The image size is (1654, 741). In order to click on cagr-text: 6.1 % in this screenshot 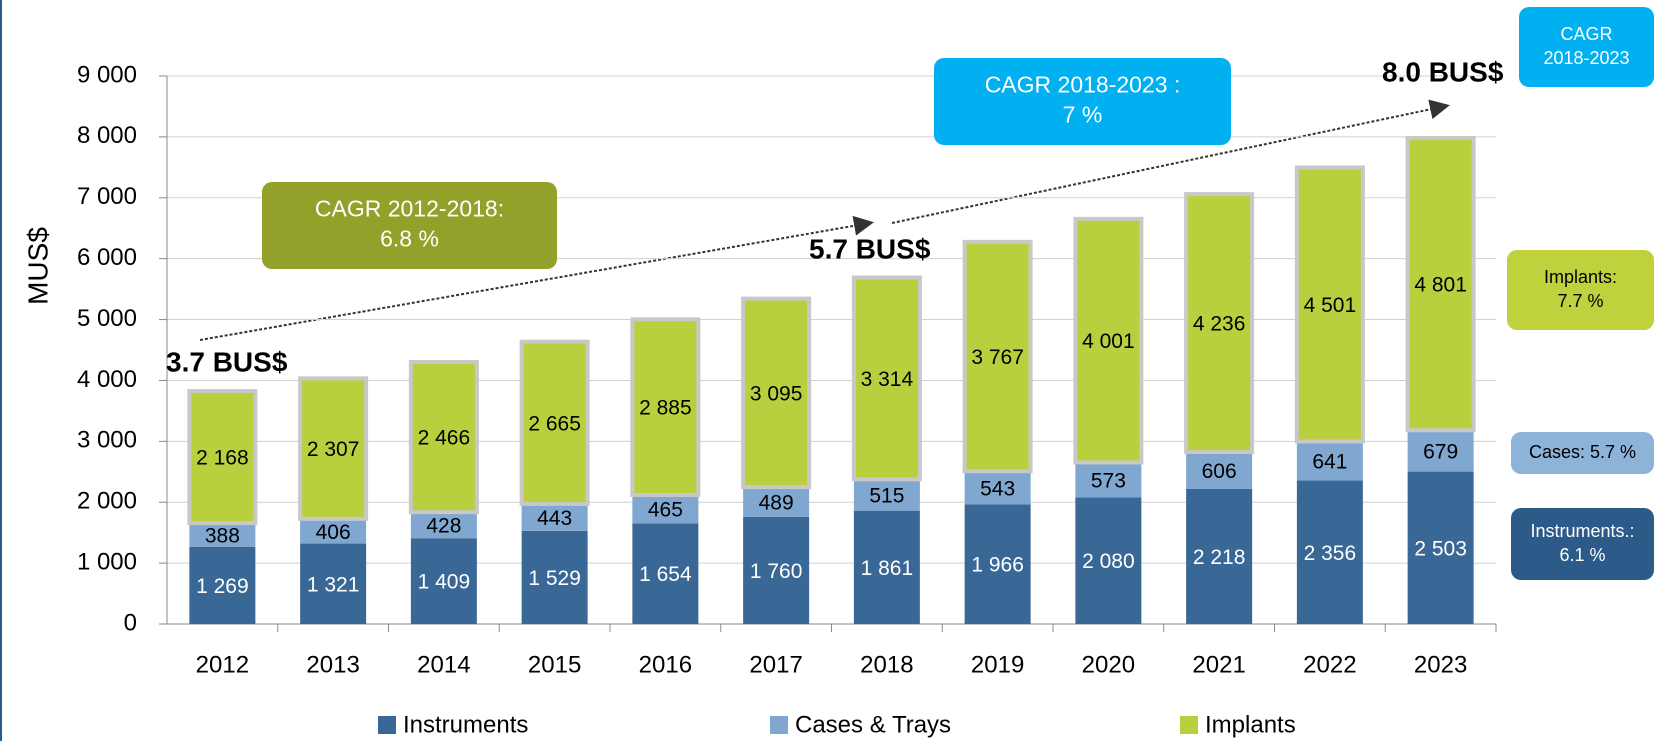, I will do `click(1582, 555)`.